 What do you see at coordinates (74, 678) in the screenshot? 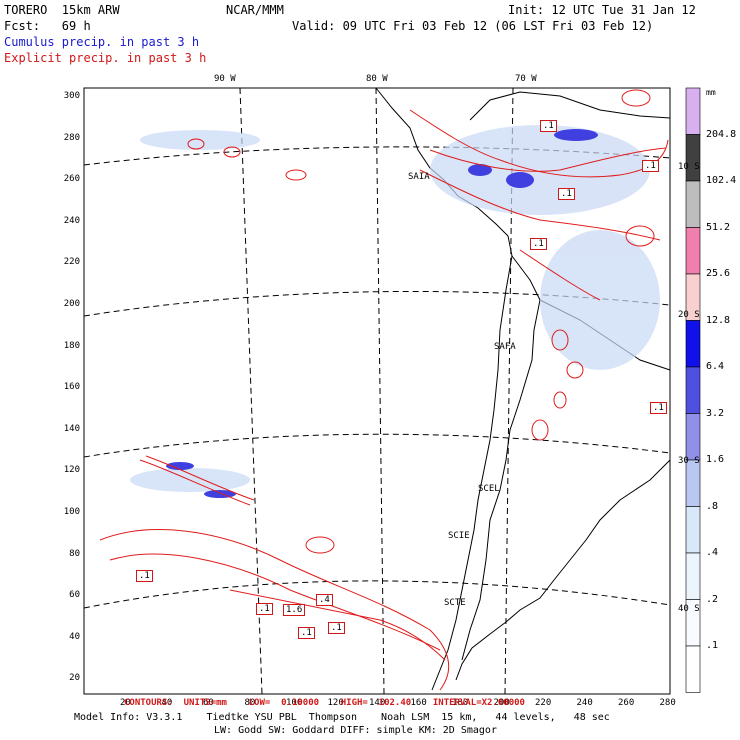
I see `y-tick-label: 20` at bounding box center [74, 678].